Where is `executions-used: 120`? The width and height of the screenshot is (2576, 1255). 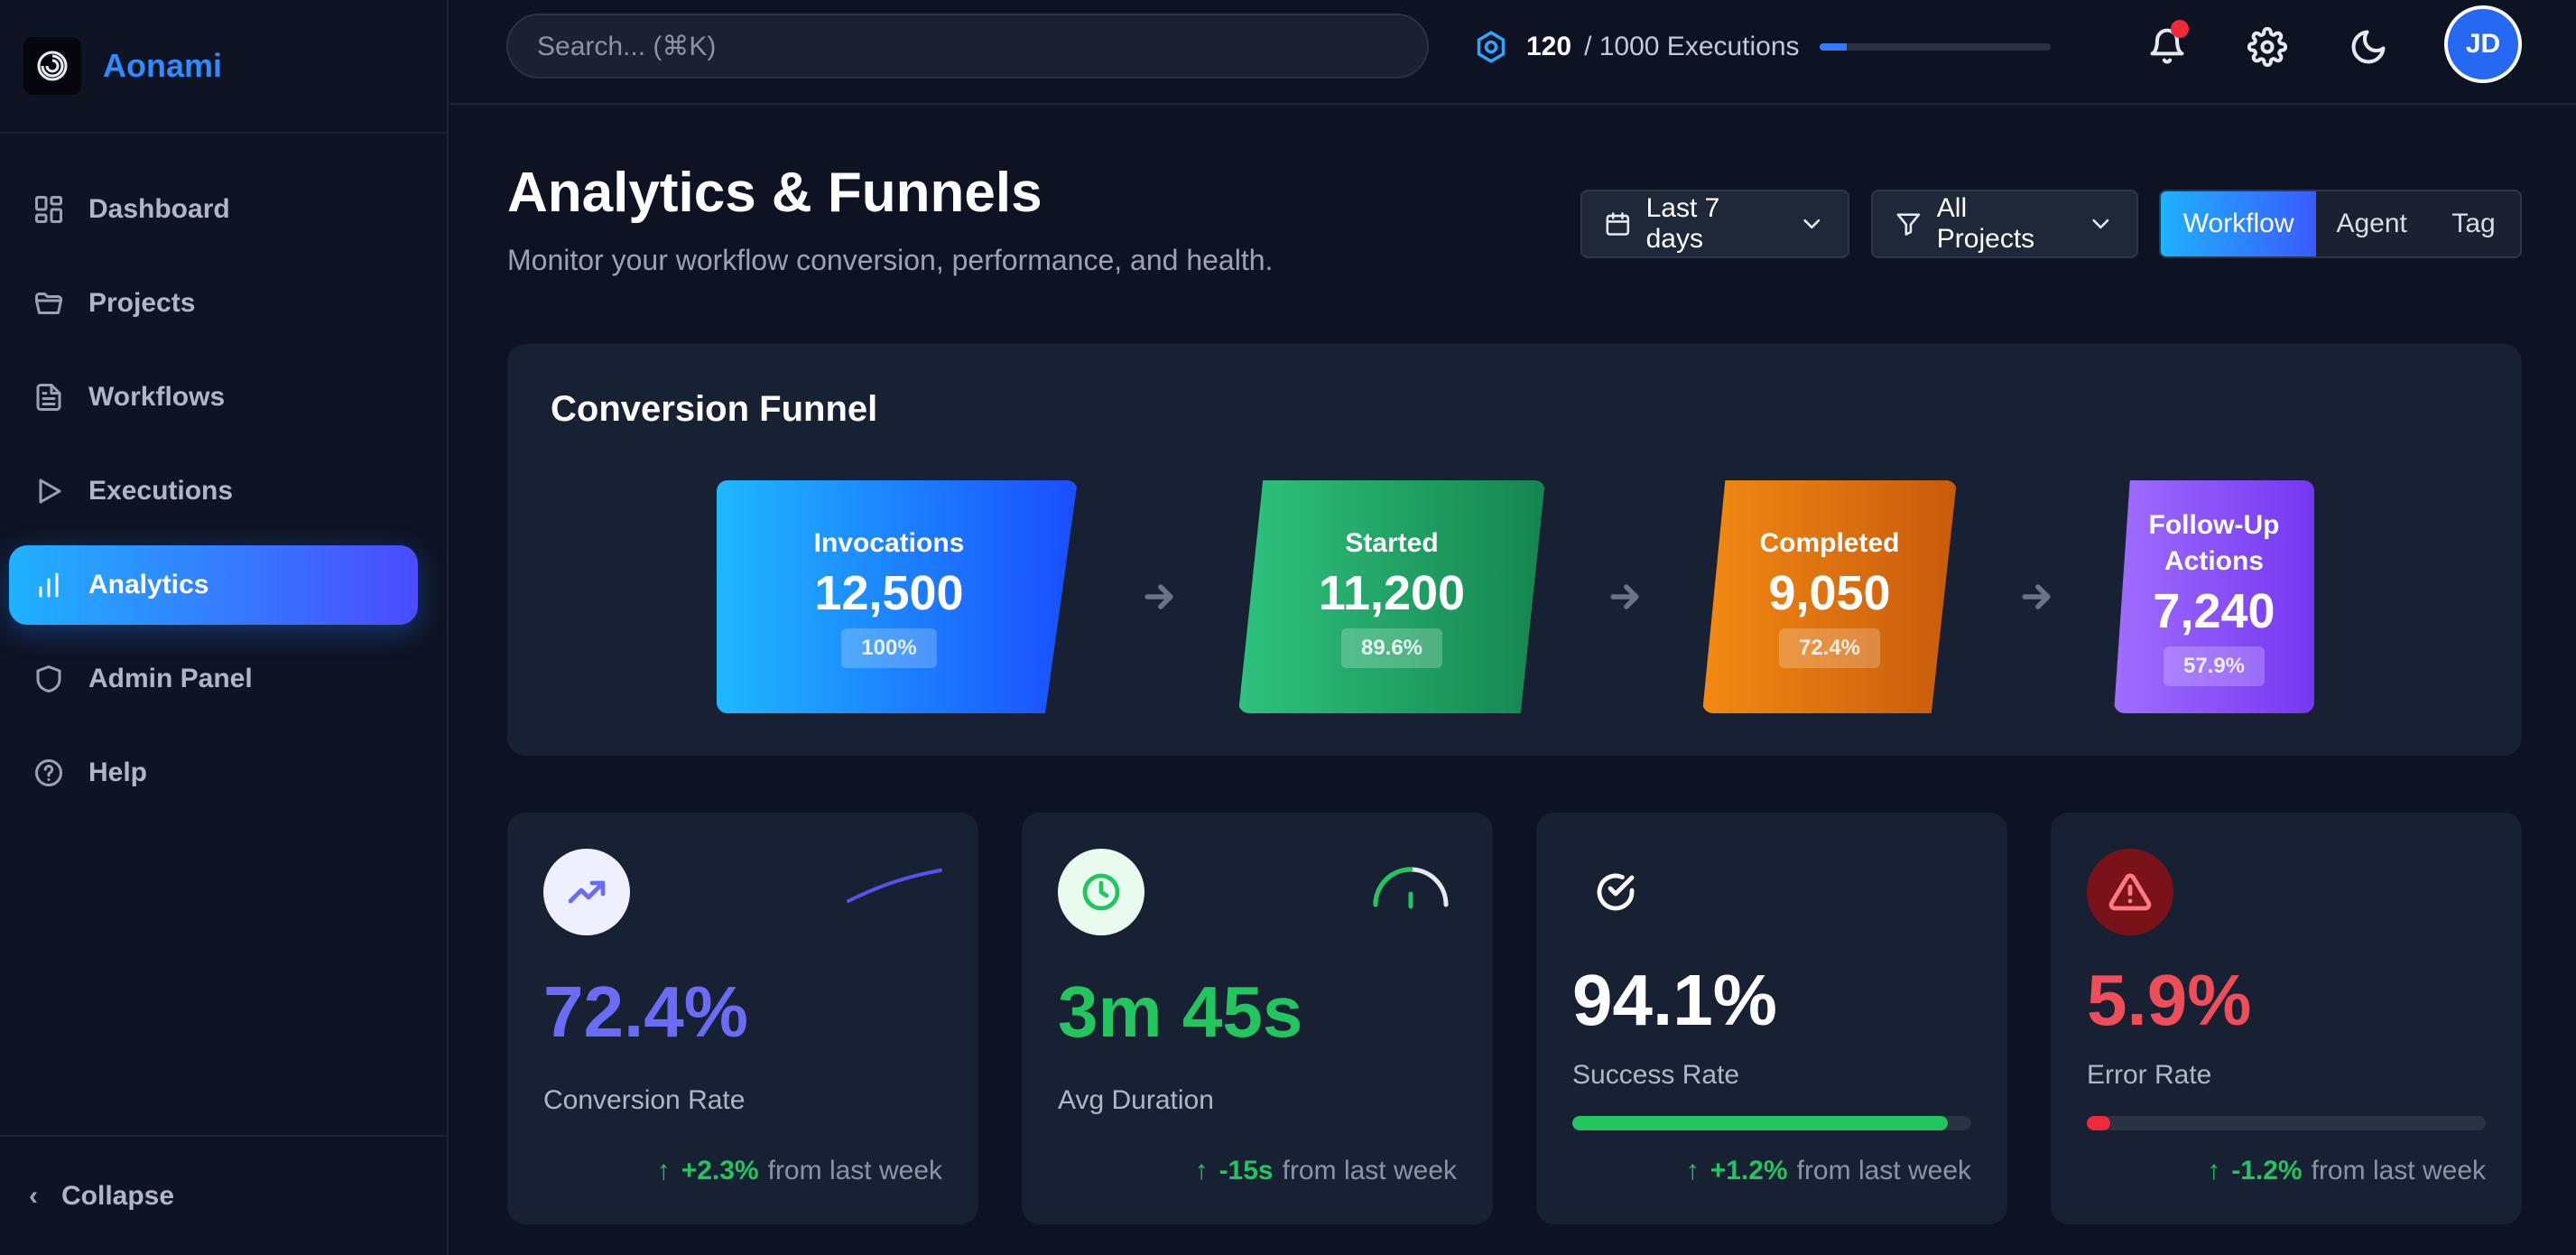 executions-used: 120 is located at coordinates (1549, 46).